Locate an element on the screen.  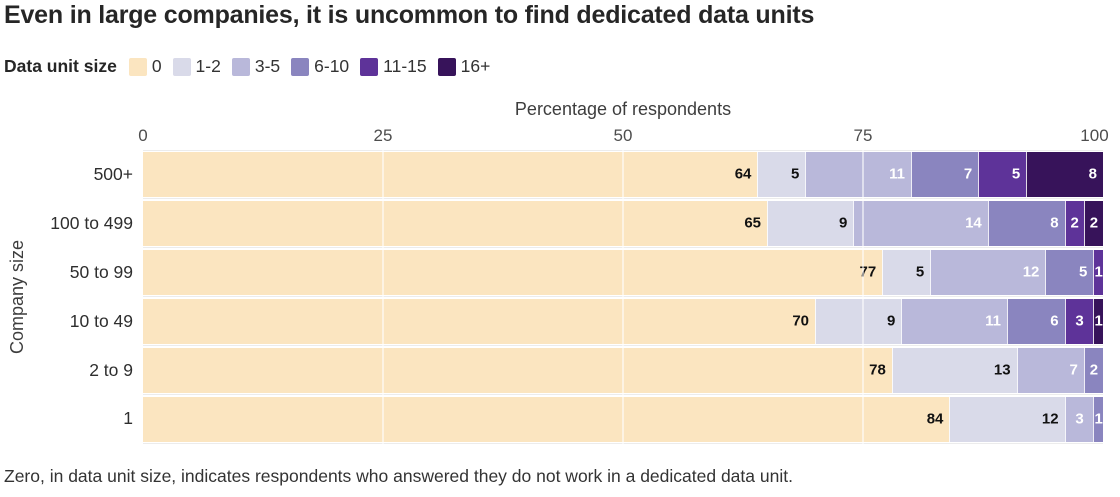
legend-item: 1-2 is located at coordinates (196, 66).